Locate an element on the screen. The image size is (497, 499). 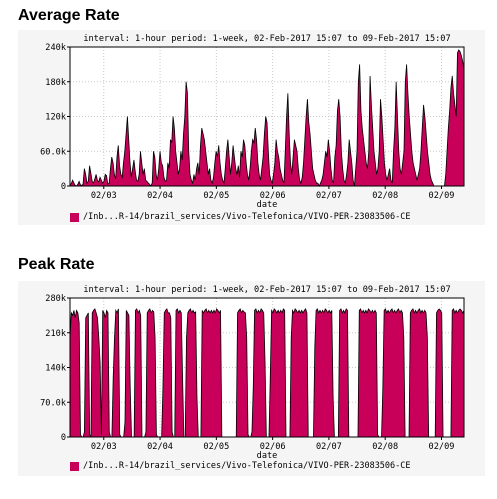
y-tick-label: 240k is located at coordinates (56, 48).